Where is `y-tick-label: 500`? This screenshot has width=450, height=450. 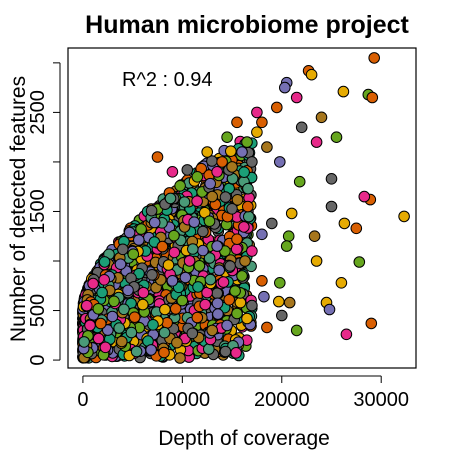
y-tick-label: 500 is located at coordinates (38, 310).